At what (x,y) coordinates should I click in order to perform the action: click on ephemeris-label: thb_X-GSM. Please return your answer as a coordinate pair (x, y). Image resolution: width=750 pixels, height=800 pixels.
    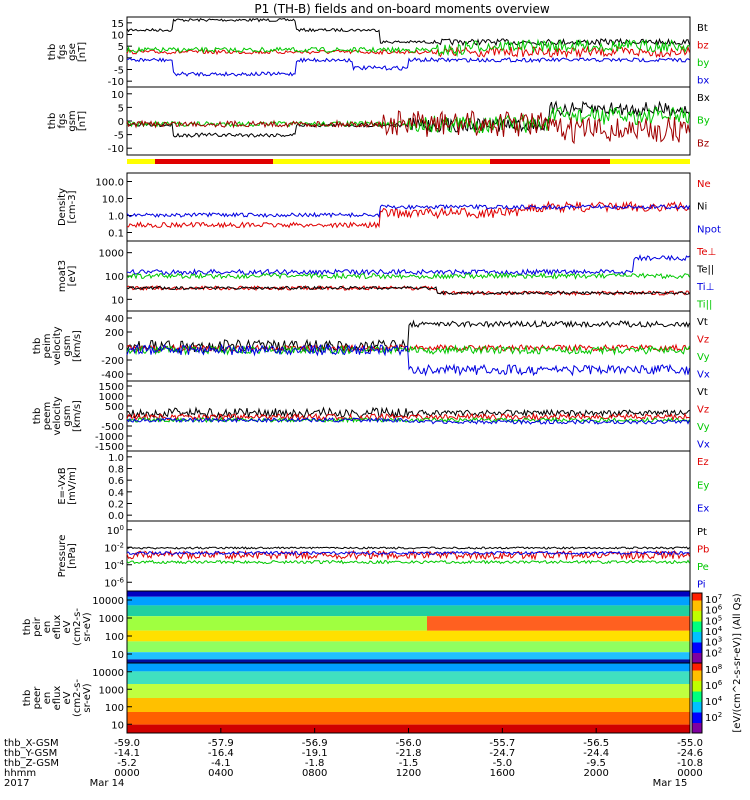
    Looking at the image, I should click on (31, 743).